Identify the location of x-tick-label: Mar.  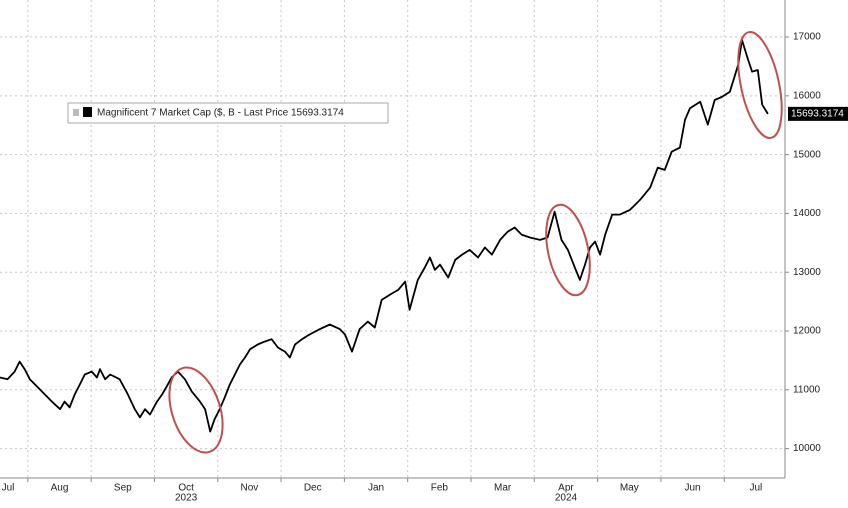
(503, 488).